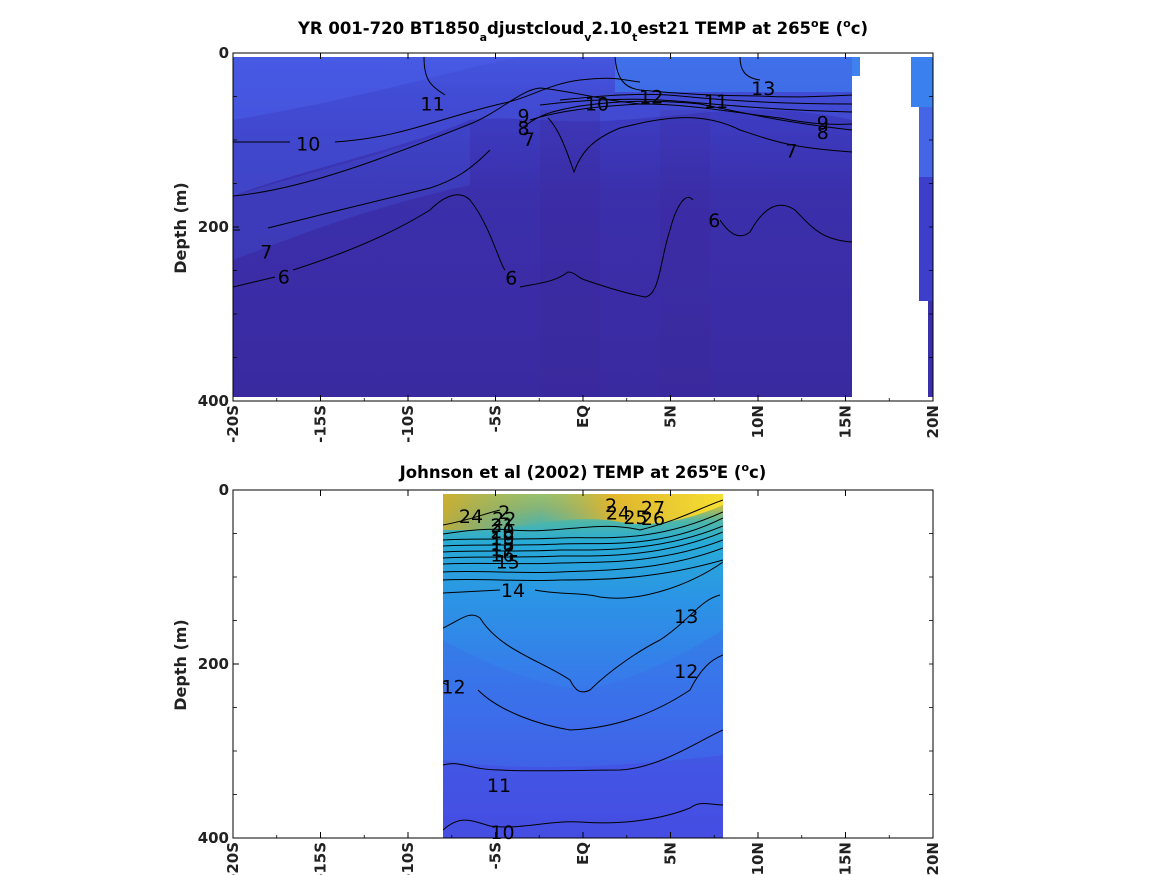  What do you see at coordinates (502, 532) in the screenshot?
I see `contour-label: 20` at bounding box center [502, 532].